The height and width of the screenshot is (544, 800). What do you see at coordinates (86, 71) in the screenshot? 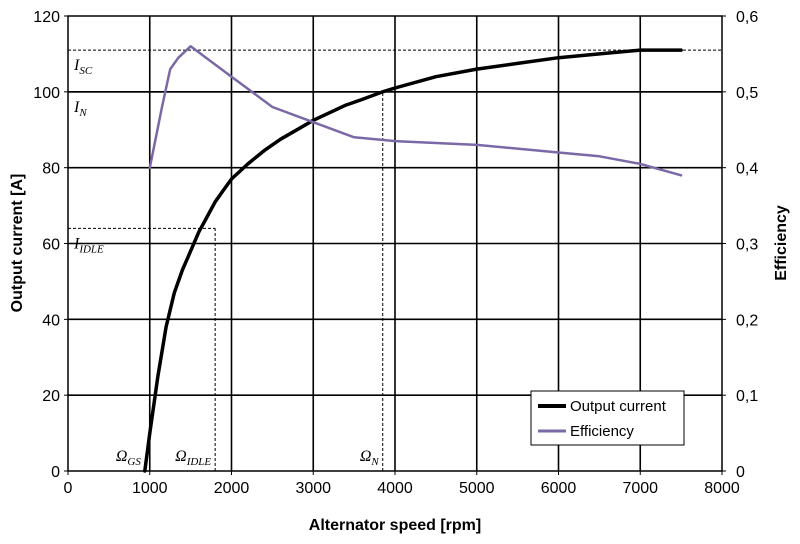
I see `ref-label-sub-i-sc: SC` at bounding box center [86, 71].